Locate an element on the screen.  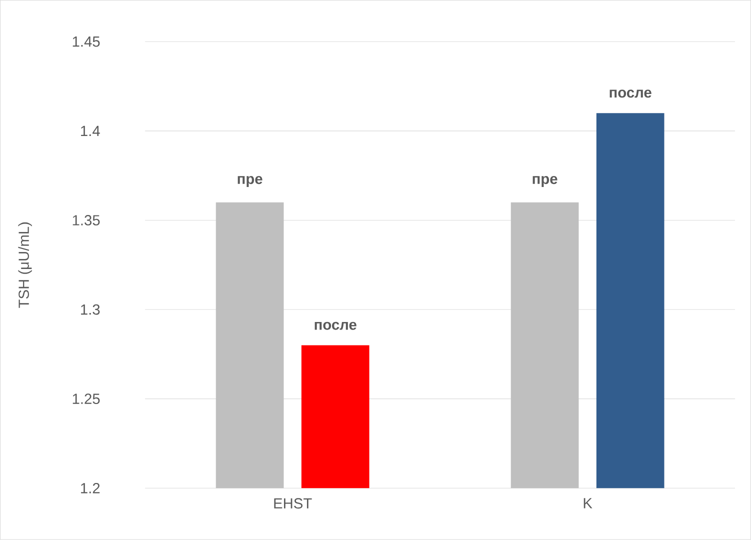
y-tick-label: 1.3 is located at coordinates (90, 309).